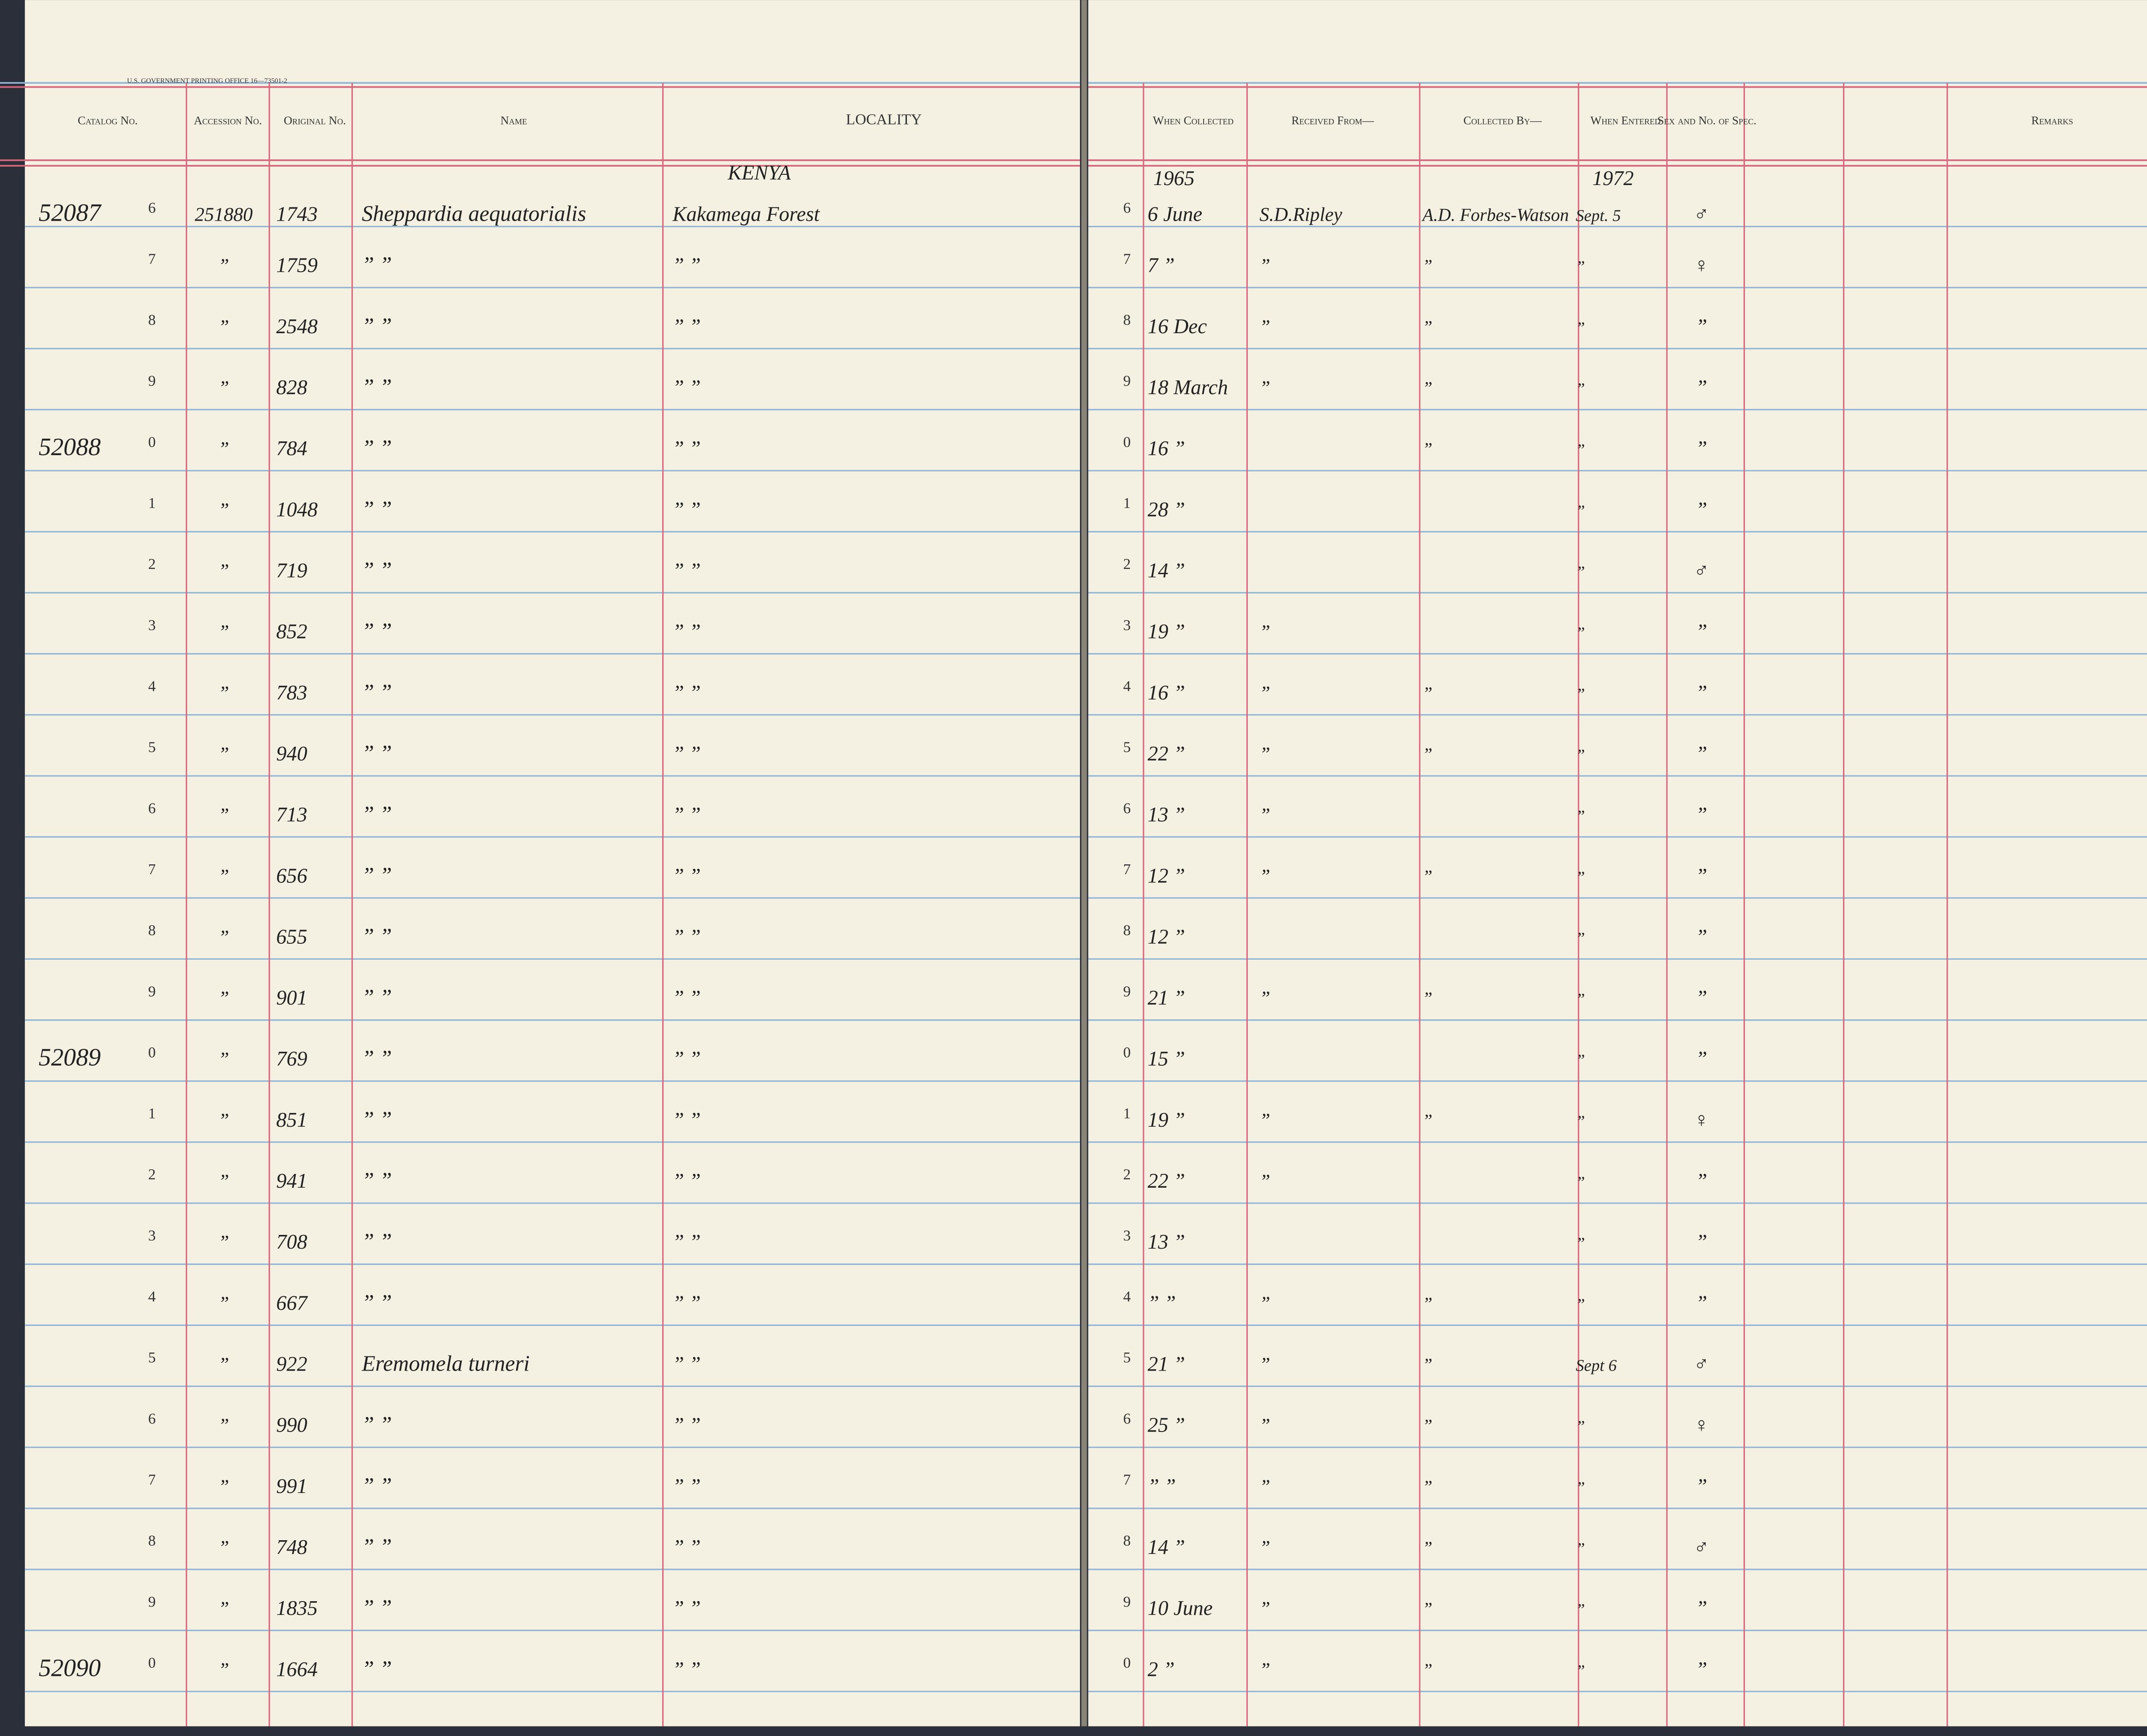 Image resolution: width=2147 pixels, height=1736 pixels. What do you see at coordinates (1166, 936) in the screenshot?
I see `when-collected: 12 ”` at bounding box center [1166, 936].